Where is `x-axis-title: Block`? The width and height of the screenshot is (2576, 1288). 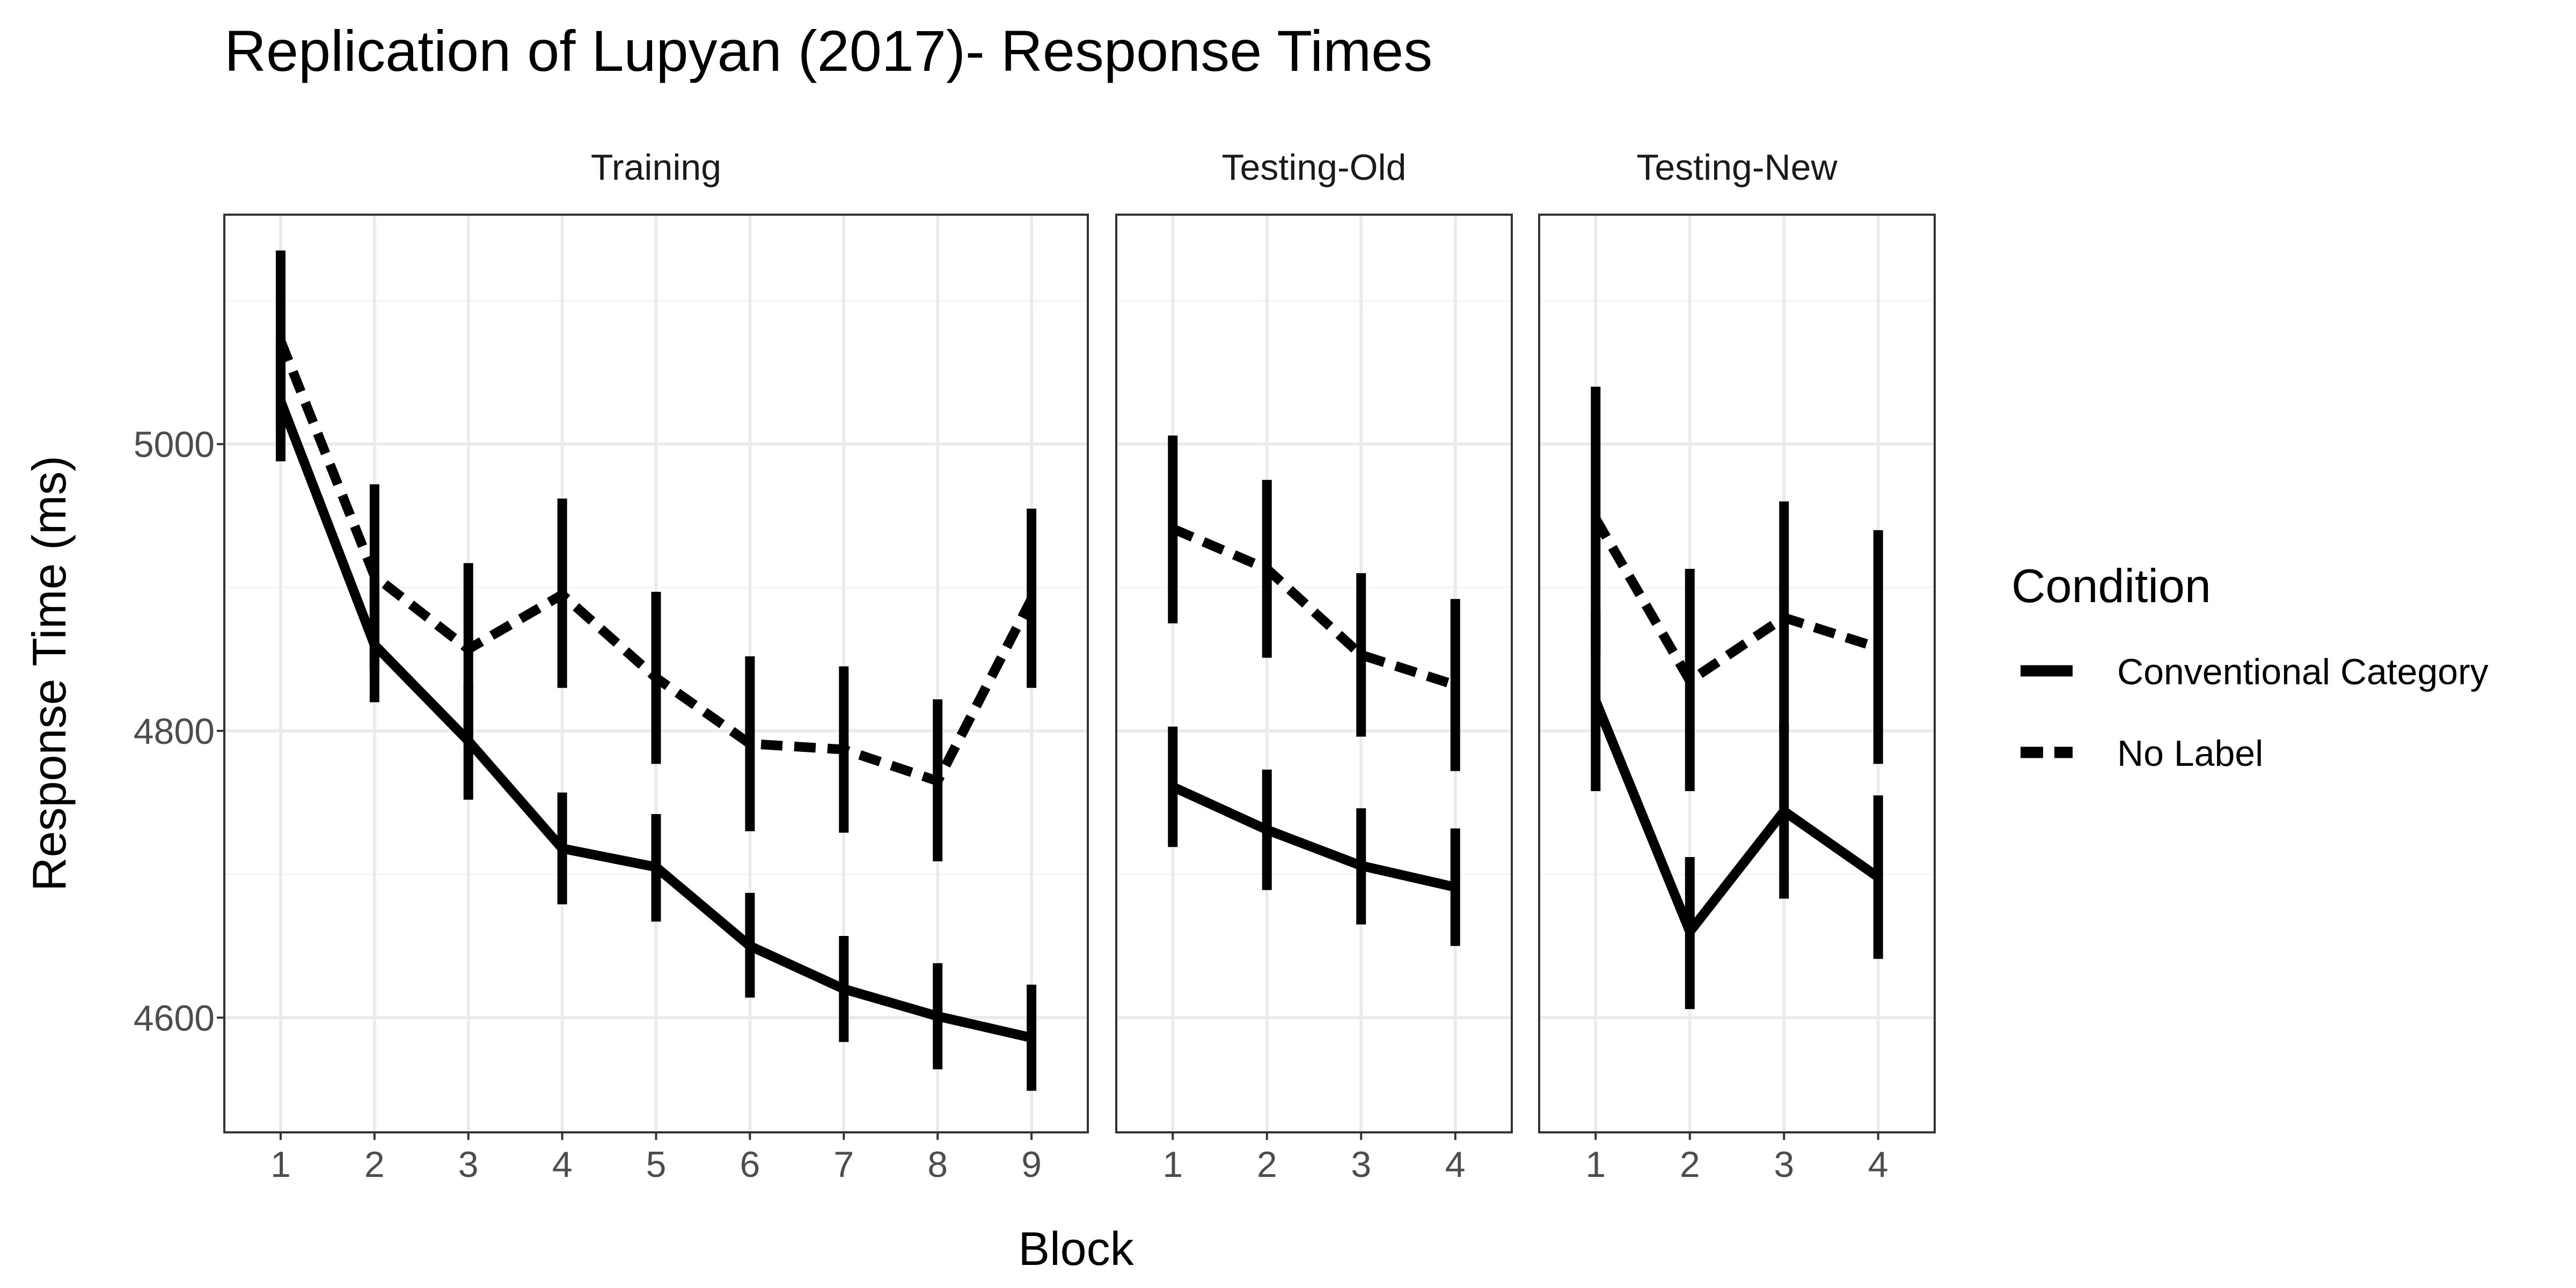 x-axis-title: Block is located at coordinates (1076, 1248).